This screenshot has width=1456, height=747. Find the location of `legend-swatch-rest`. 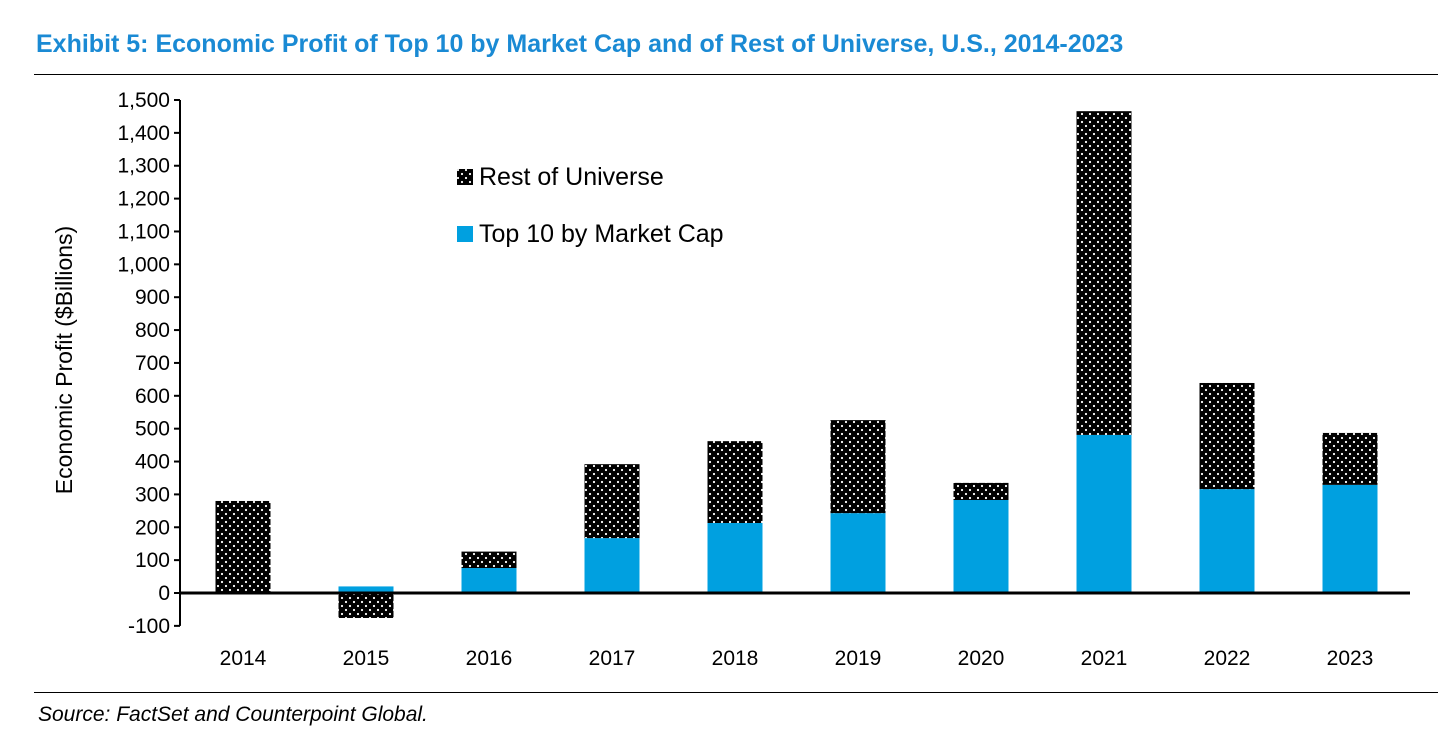

legend-swatch-rest is located at coordinates (465, 177).